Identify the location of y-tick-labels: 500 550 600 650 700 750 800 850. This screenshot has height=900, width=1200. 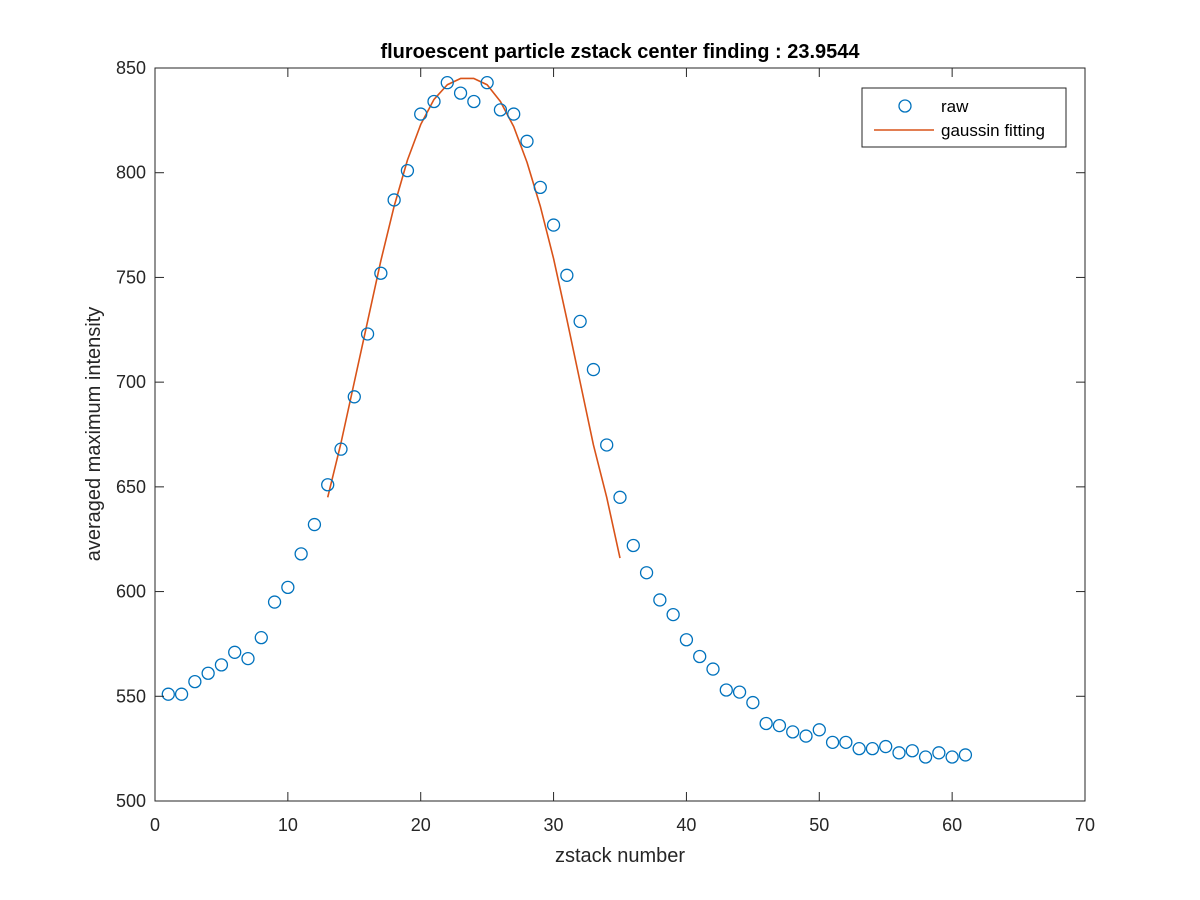
(131, 434).